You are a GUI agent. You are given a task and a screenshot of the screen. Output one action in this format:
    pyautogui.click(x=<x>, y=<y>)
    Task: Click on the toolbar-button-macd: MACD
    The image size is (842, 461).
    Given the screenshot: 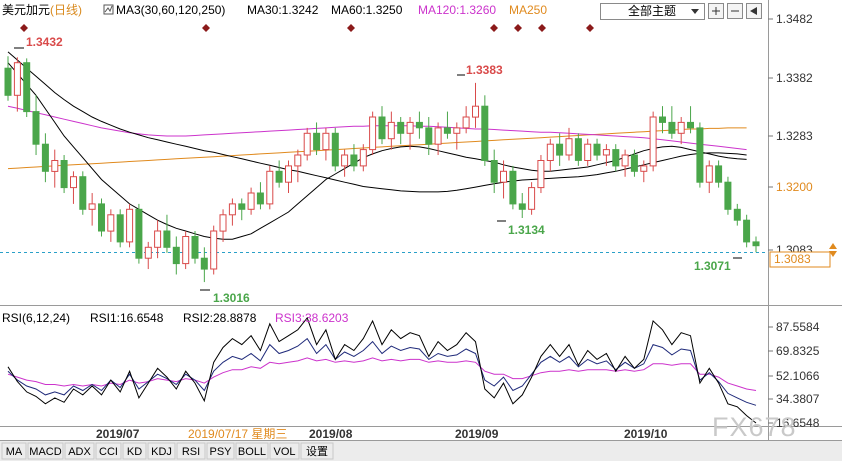 What is the action you would take?
    pyautogui.click(x=45, y=451)
    